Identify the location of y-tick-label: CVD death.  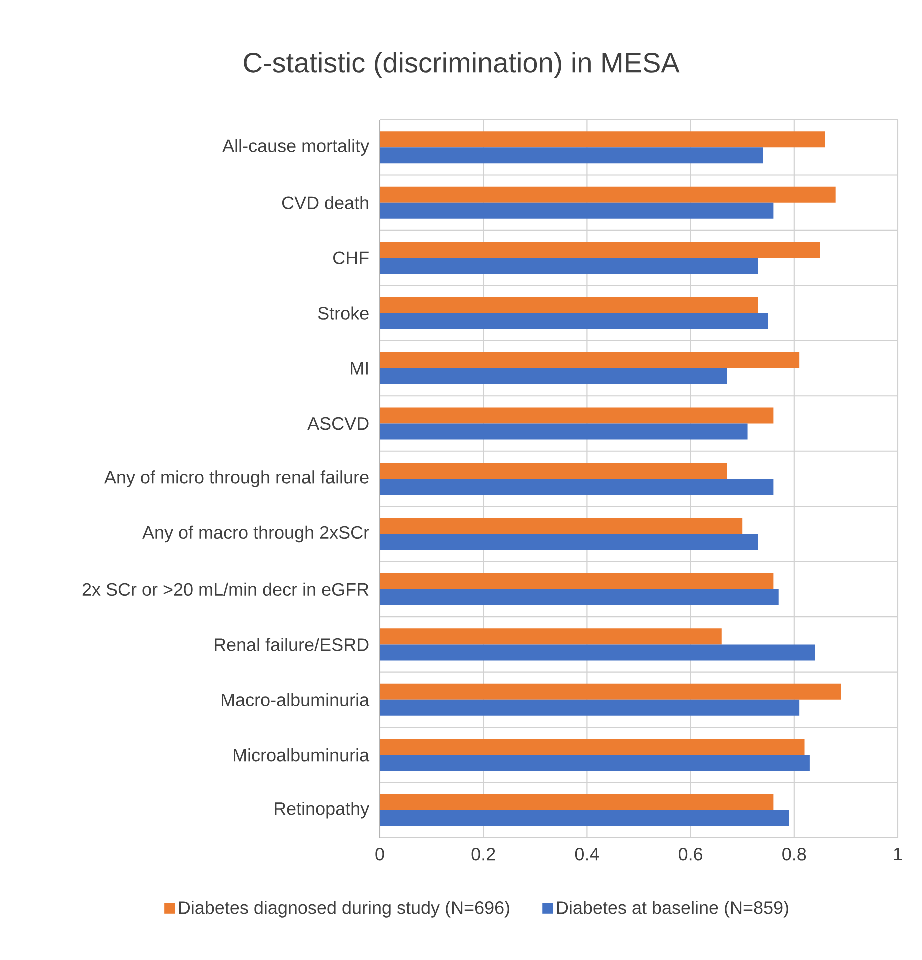
(325, 203).